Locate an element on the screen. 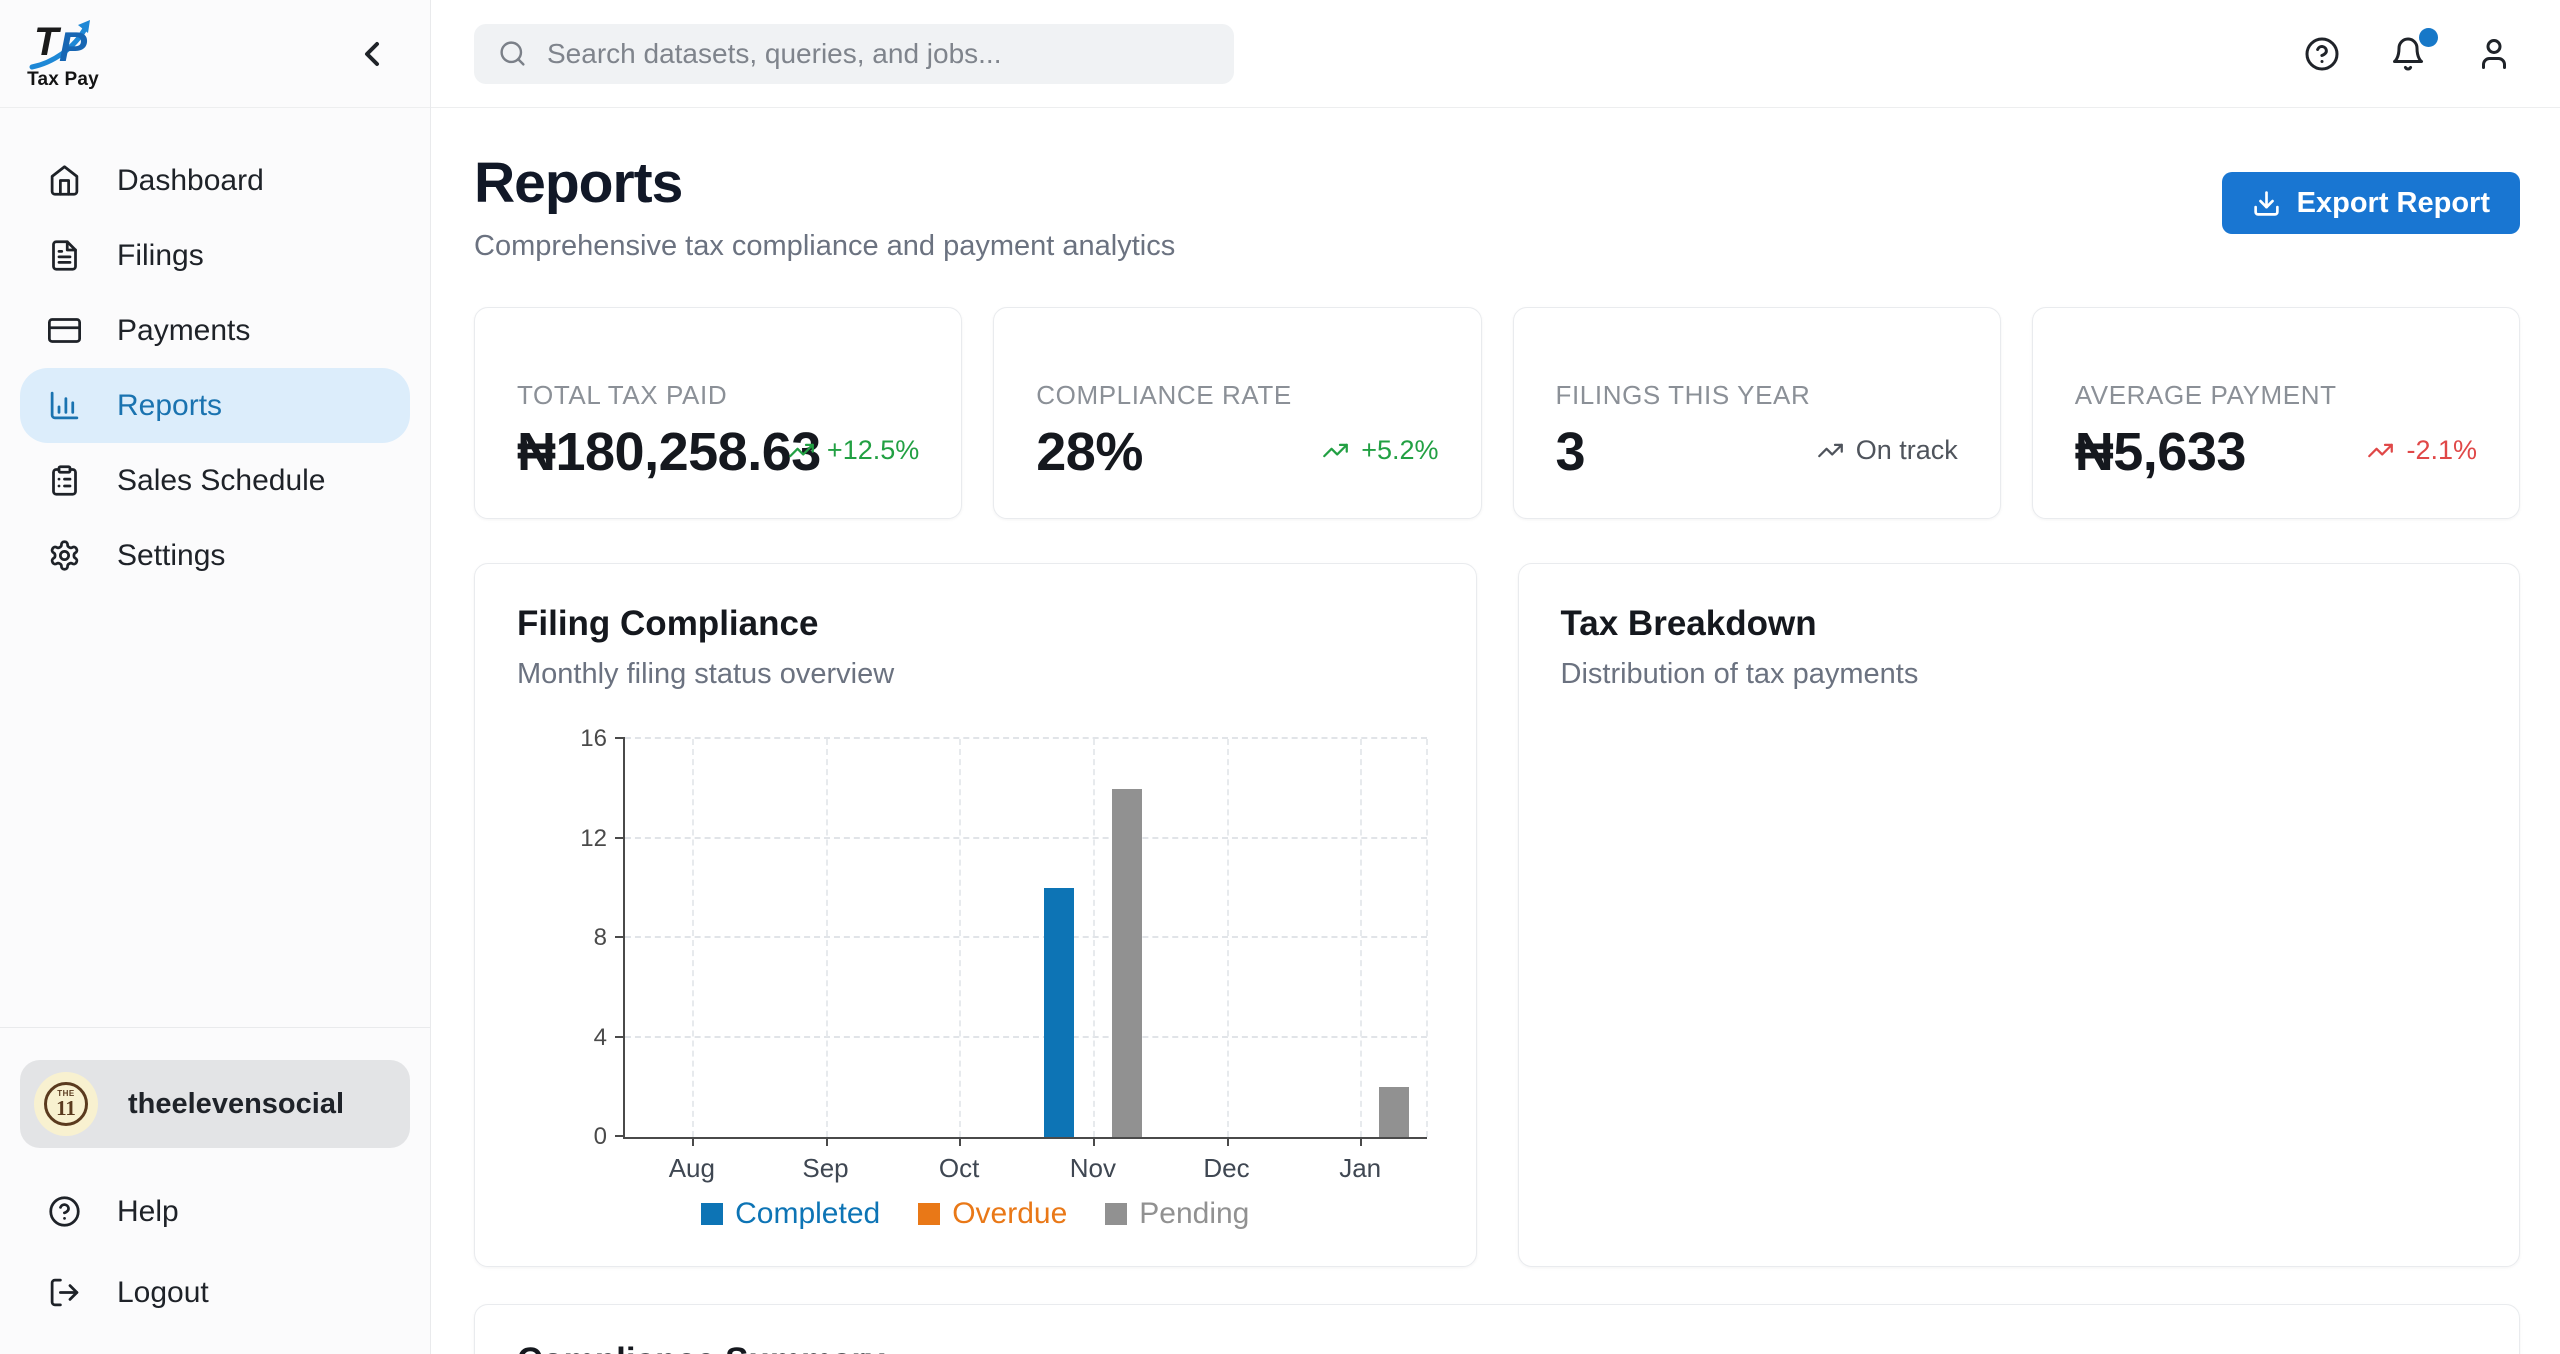 This screenshot has height=1354, width=2560. stat-card-filings-this-year: FILINGS THIS YEAR 3 On track is located at coordinates (1756, 413).